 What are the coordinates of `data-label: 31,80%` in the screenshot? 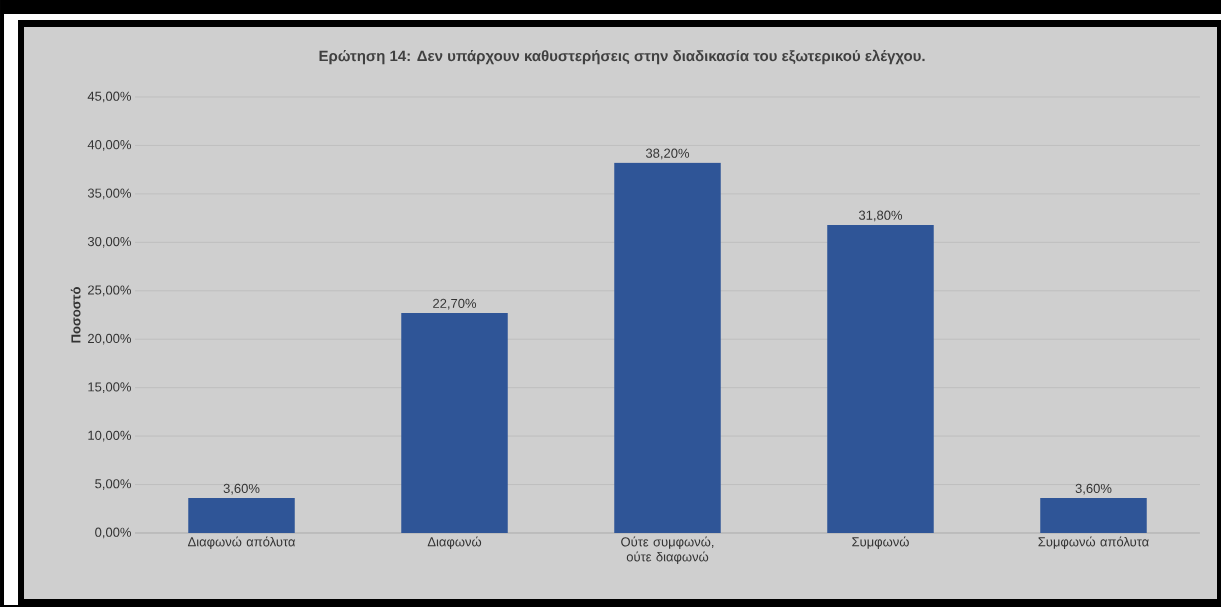 It's located at (880, 216).